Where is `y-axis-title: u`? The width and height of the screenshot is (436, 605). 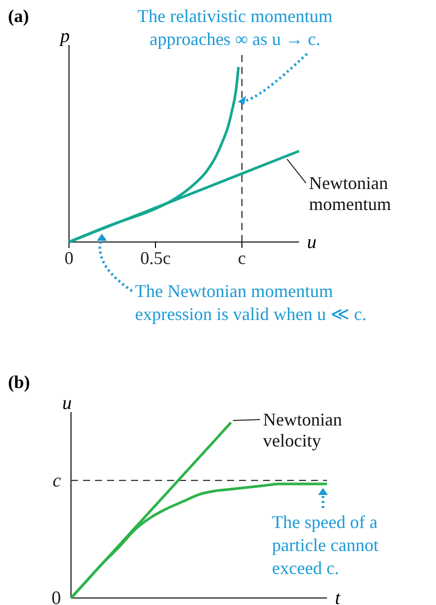 y-axis-title: u is located at coordinates (67, 403).